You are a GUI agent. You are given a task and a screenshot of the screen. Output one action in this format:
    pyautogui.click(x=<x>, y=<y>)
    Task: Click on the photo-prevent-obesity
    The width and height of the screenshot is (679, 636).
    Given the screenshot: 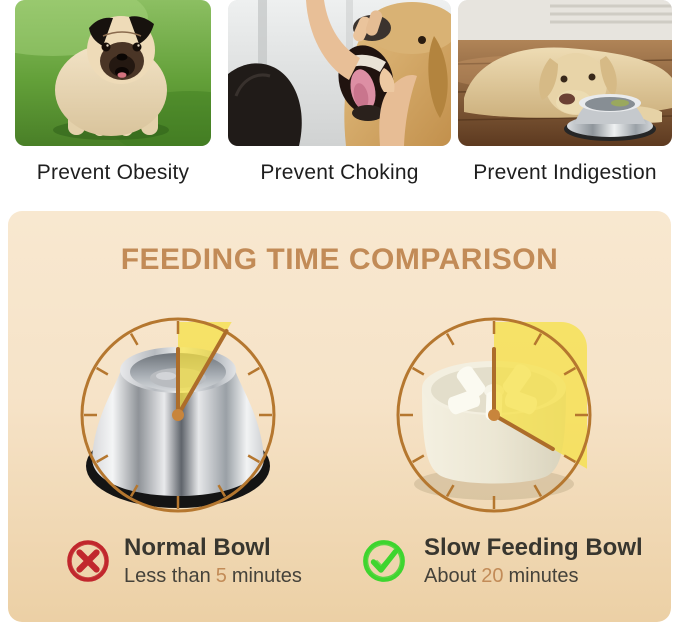 What is the action you would take?
    pyautogui.click(x=113, y=73)
    